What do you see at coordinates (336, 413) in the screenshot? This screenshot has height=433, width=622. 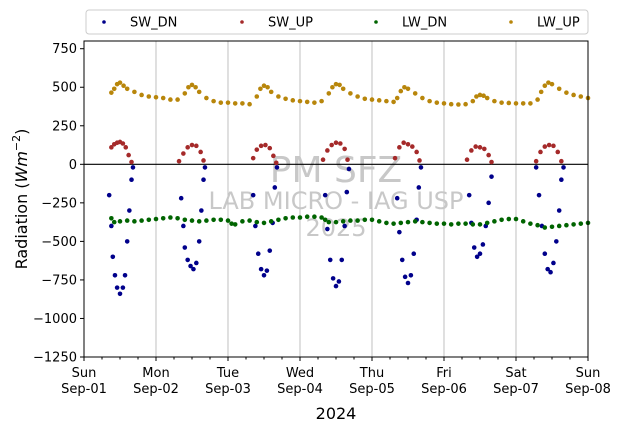 I see `x-axis-title: 2024` at bounding box center [336, 413].